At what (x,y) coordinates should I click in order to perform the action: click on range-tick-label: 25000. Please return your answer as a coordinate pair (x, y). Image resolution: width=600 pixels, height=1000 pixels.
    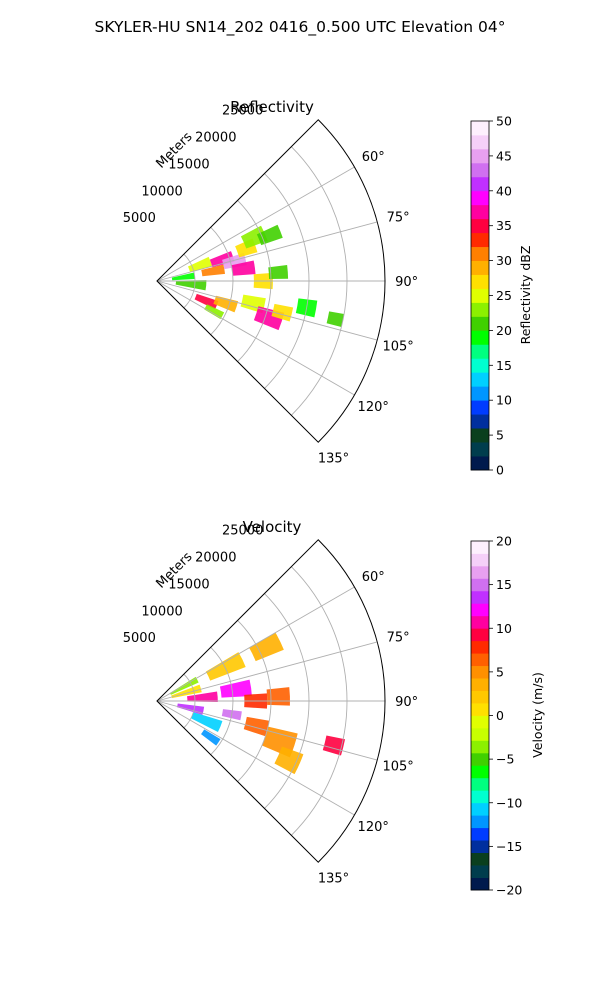
    Looking at the image, I should click on (242, 111).